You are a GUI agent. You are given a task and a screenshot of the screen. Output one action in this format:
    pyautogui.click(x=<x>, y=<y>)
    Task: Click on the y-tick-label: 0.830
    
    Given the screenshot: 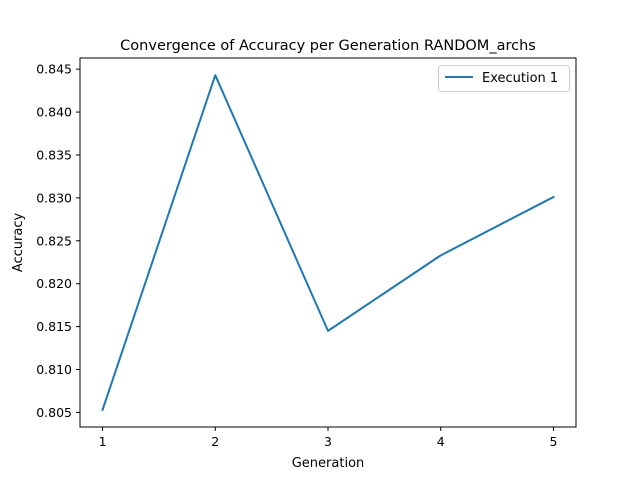 What is the action you would take?
    pyautogui.click(x=54, y=197)
    